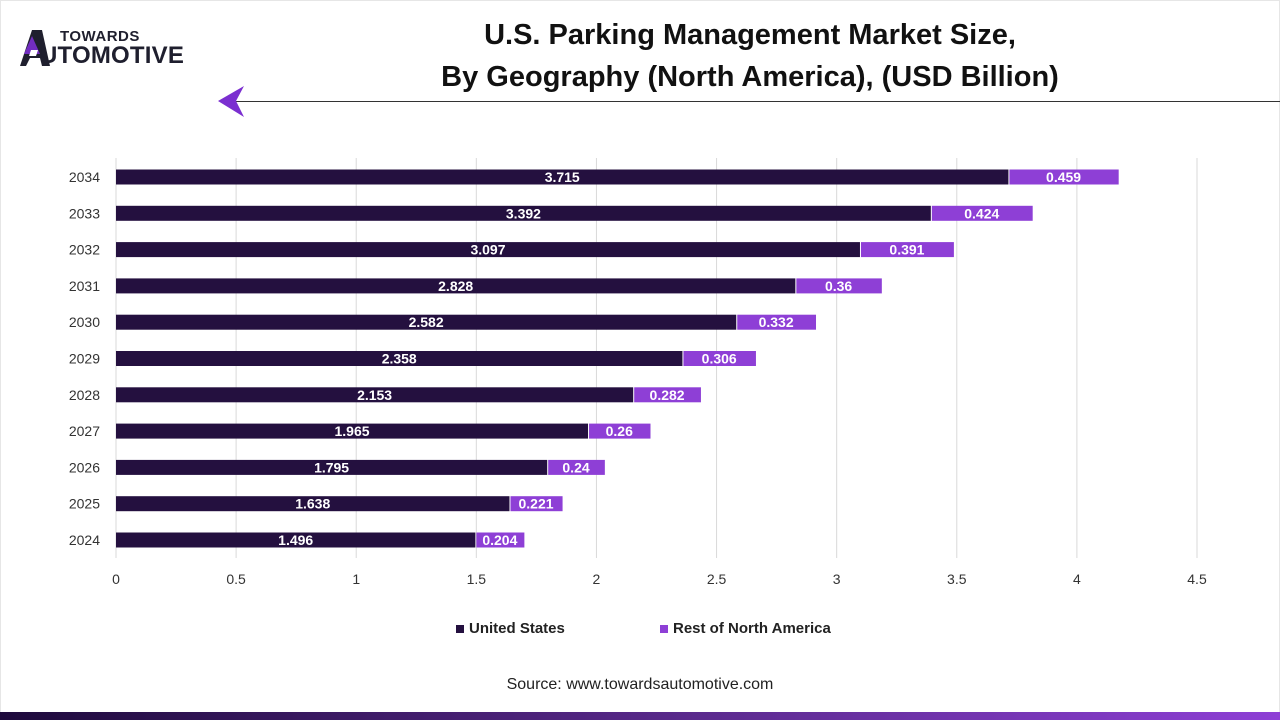  I want to click on data-label-rest-of-north-america: 0.424, so click(981, 213).